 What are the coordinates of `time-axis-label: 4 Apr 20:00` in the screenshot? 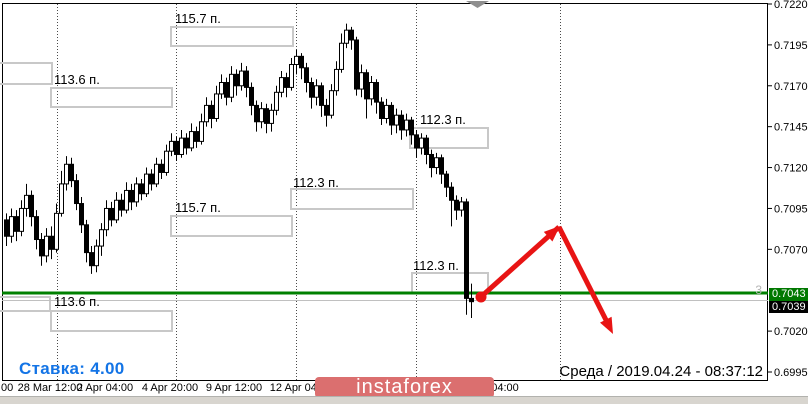 It's located at (170, 388).